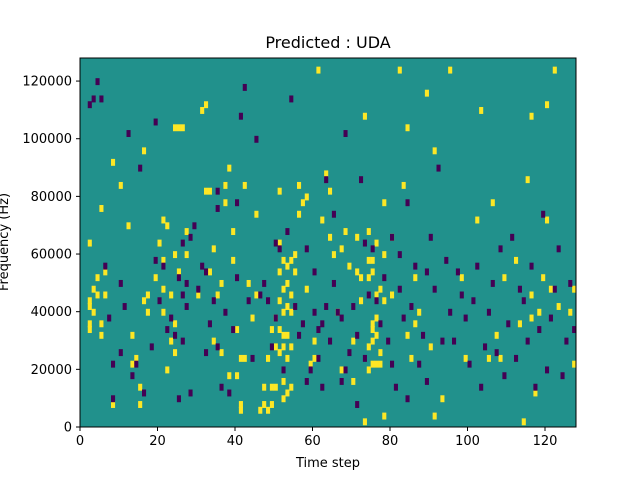 This screenshot has width=640, height=480. I want to click on x-tick-label: 100, so click(467, 441).